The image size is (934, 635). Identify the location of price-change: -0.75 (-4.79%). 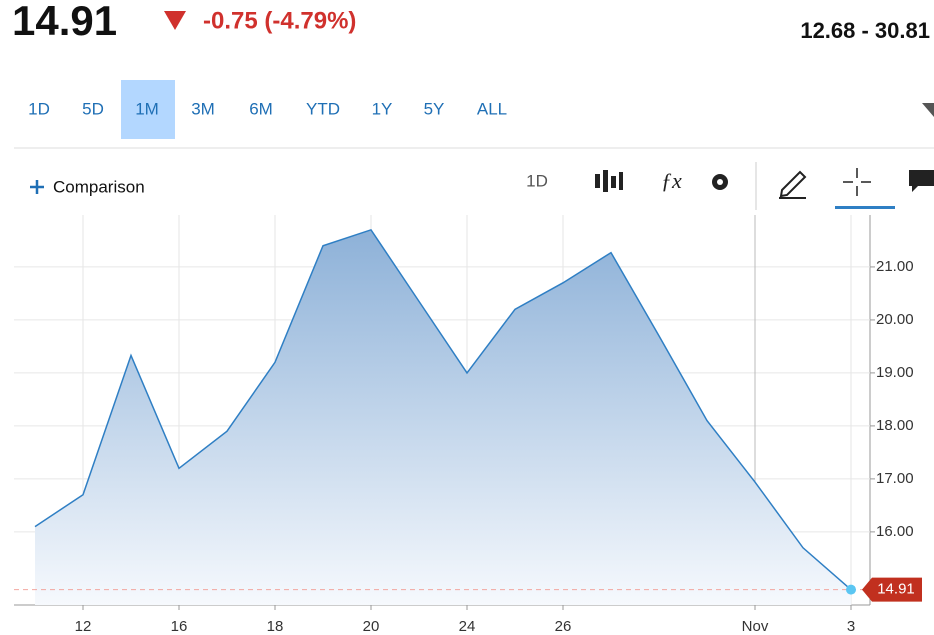
(279, 20).